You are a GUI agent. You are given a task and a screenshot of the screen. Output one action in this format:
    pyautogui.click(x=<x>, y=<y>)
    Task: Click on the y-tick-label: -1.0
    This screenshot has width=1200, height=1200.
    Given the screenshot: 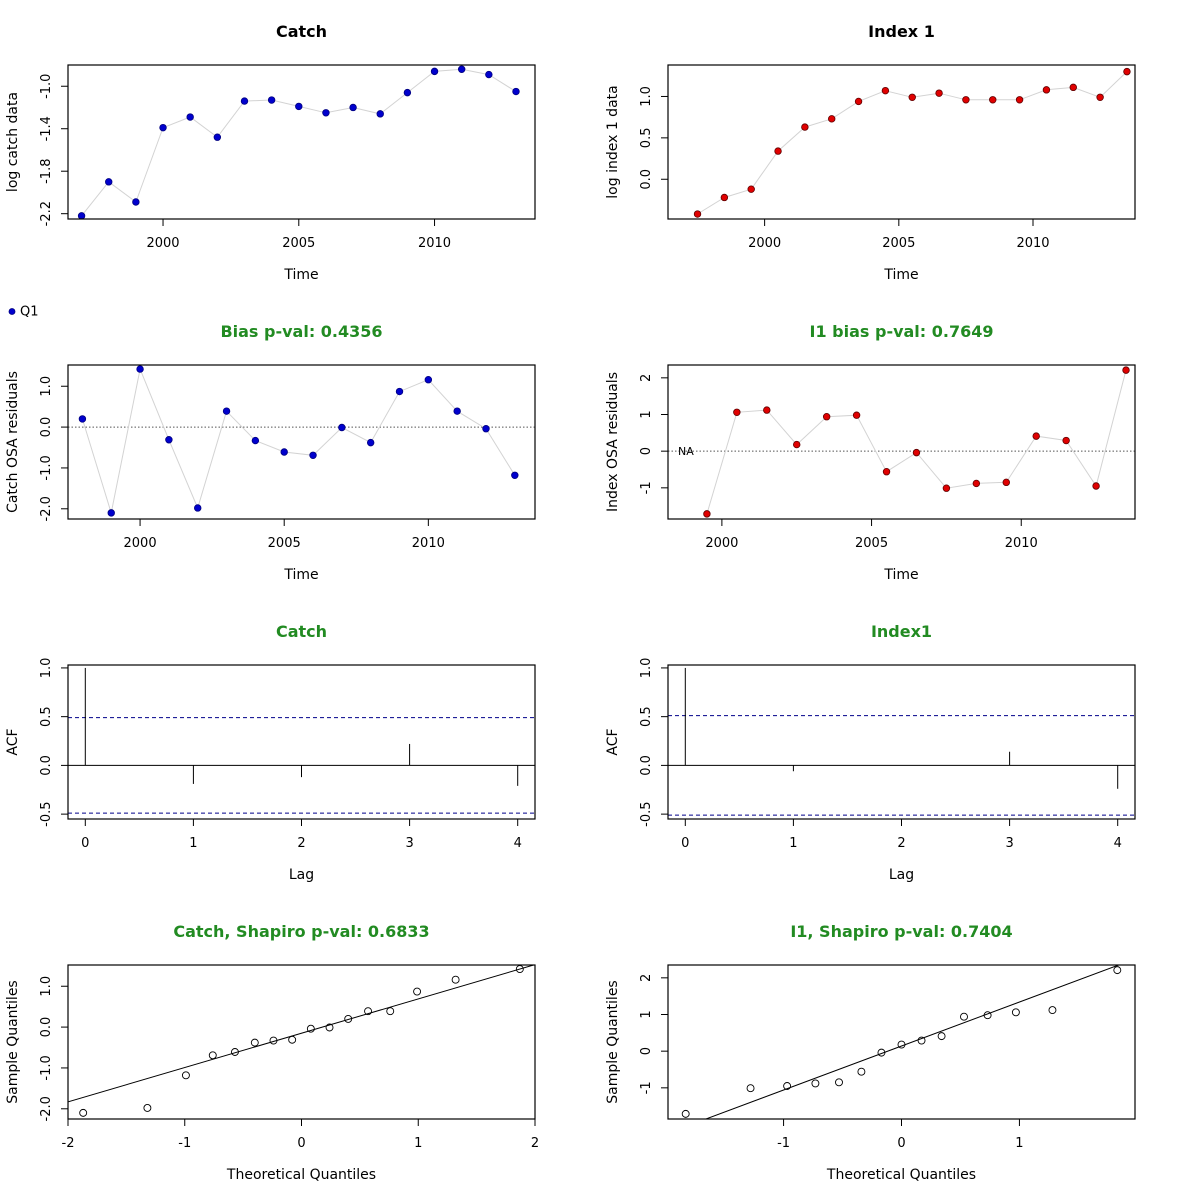 What is the action you would take?
    pyautogui.click(x=46, y=1067)
    